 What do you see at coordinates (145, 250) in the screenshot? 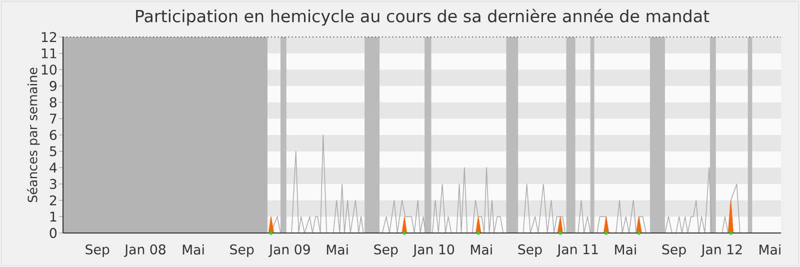
I see `x-tick-label: Jan 08` at bounding box center [145, 250].